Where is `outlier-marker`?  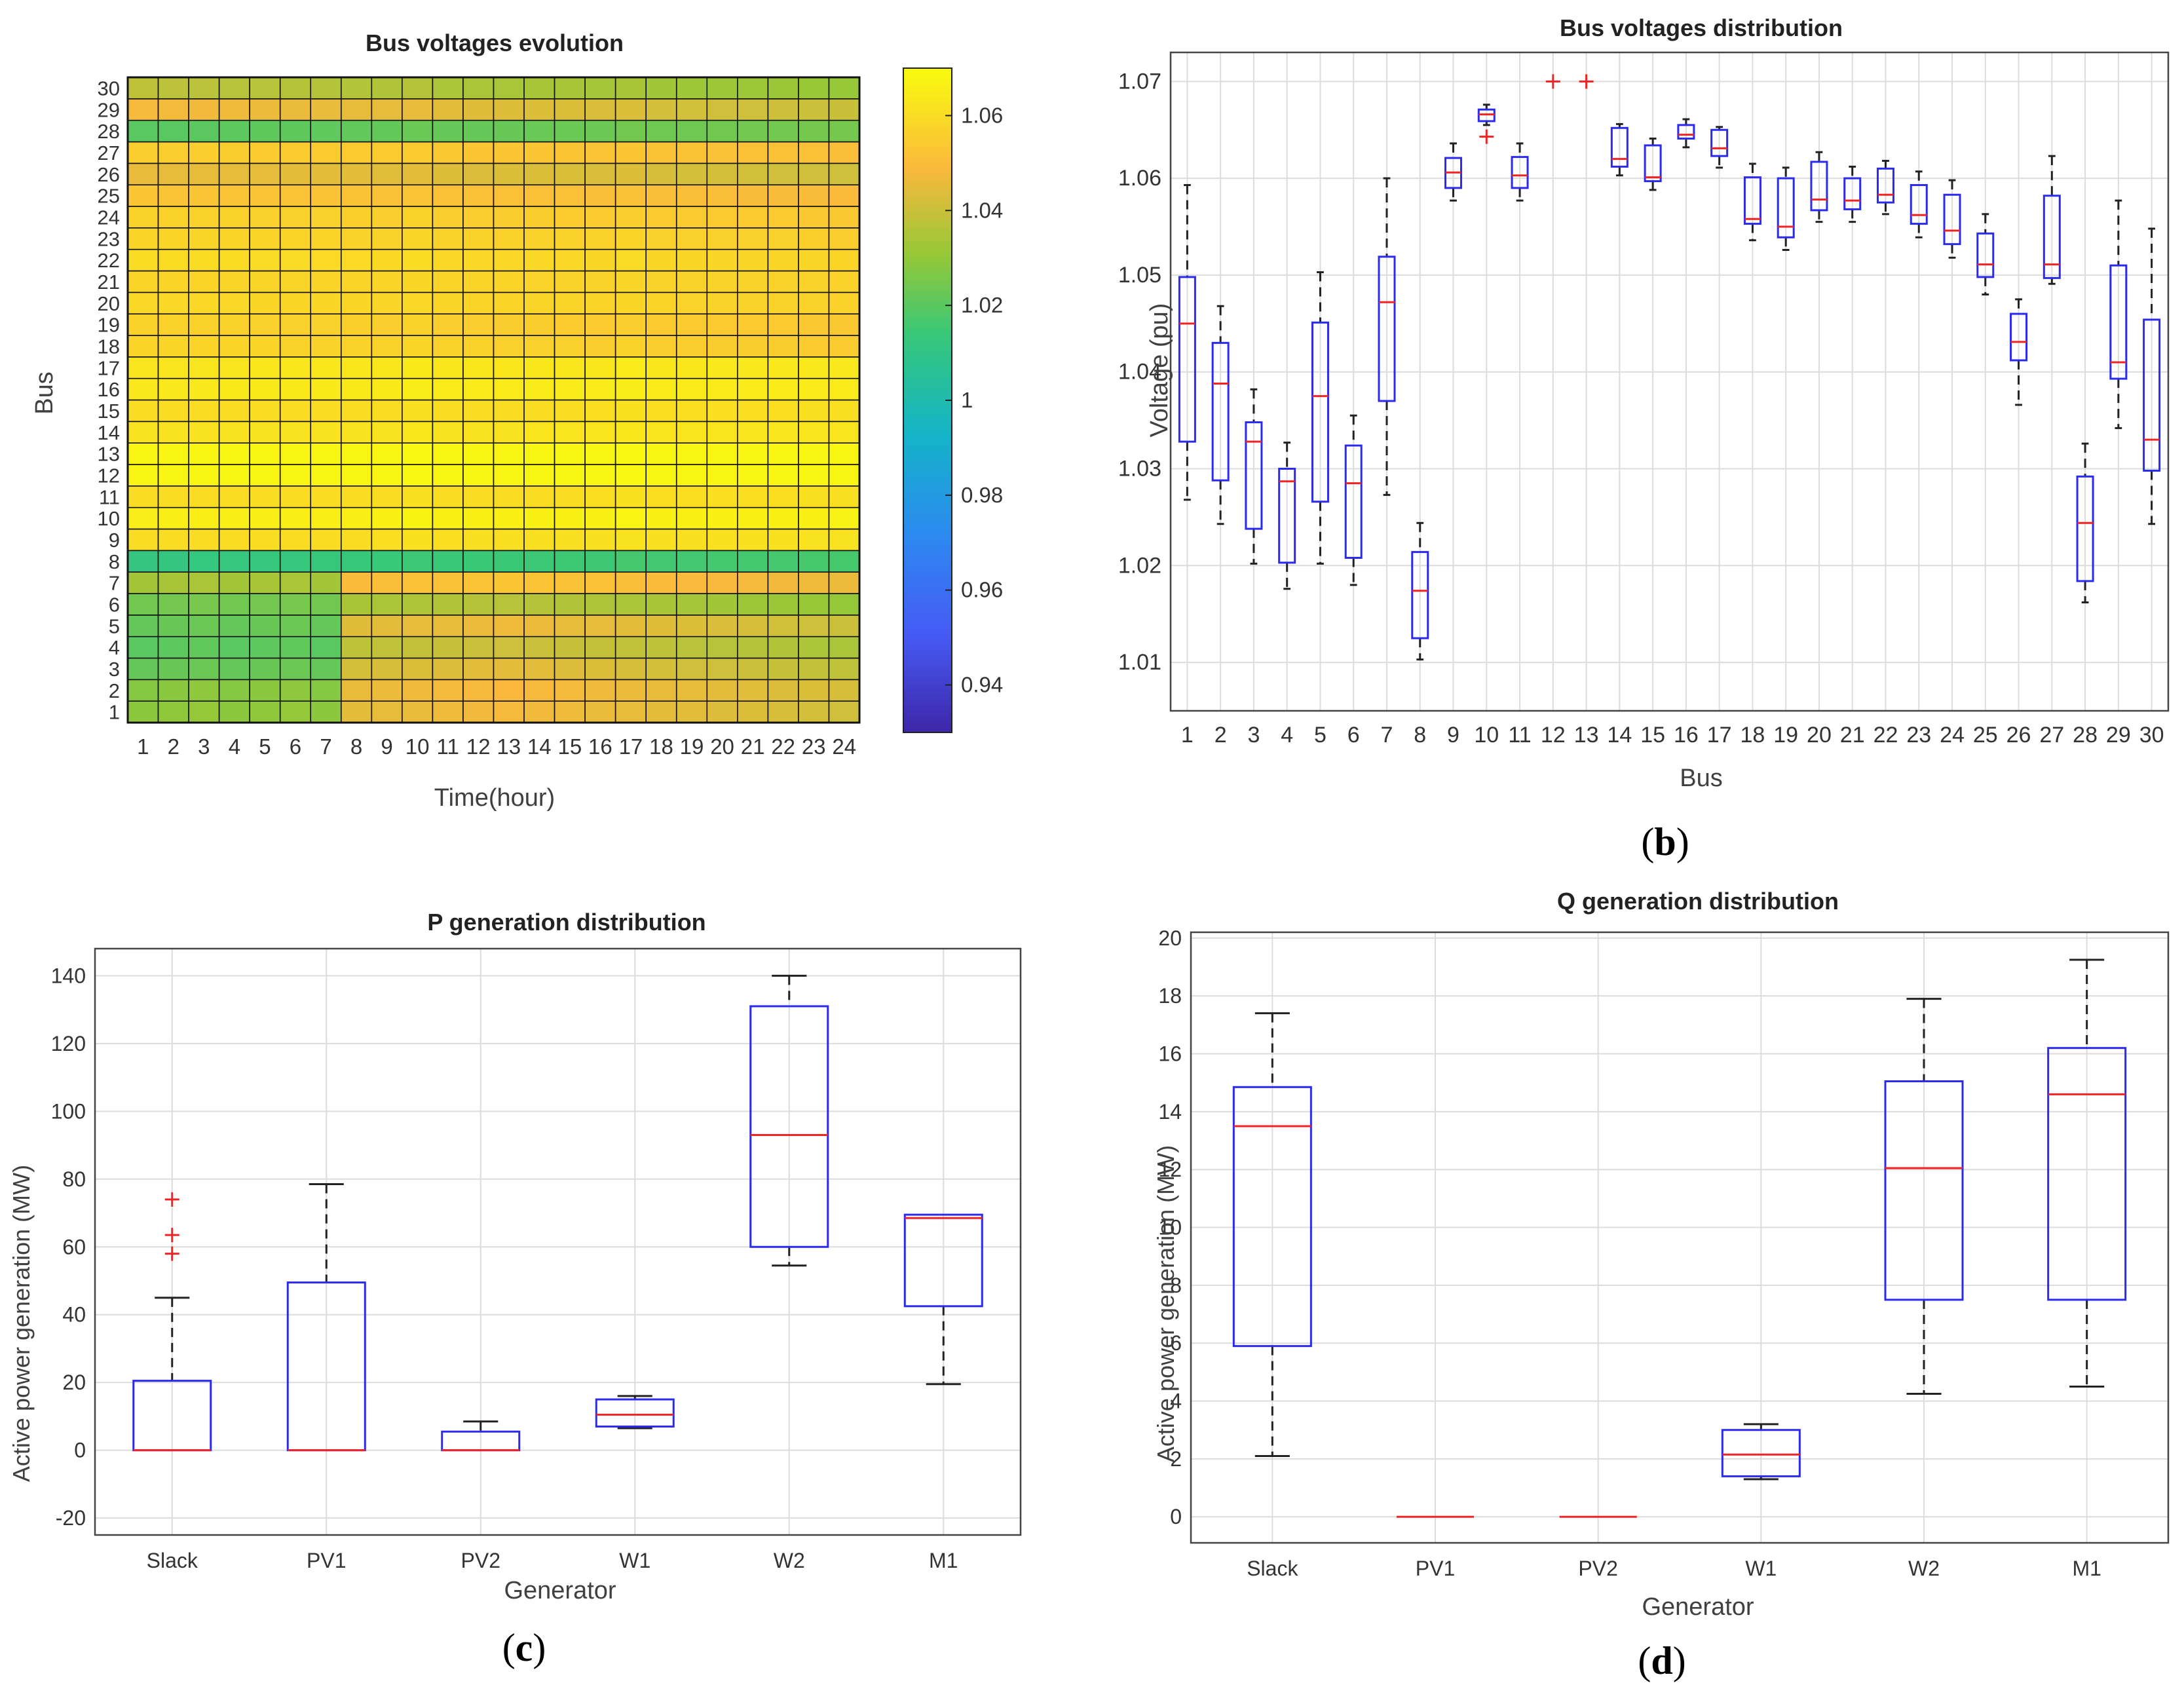
outlier-marker is located at coordinates (1552, 81).